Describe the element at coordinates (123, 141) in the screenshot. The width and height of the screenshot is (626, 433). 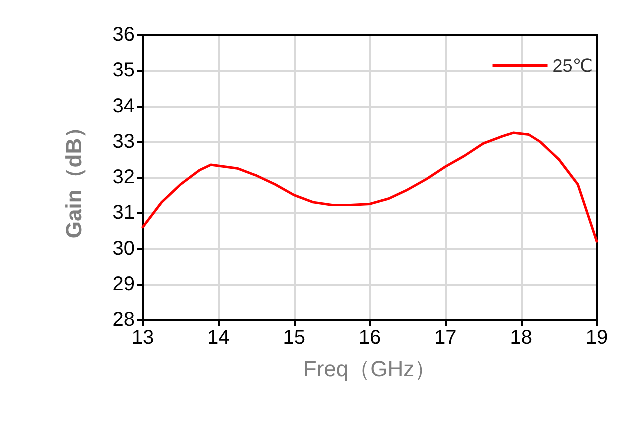
I see `y-tick-label: 33` at that location.